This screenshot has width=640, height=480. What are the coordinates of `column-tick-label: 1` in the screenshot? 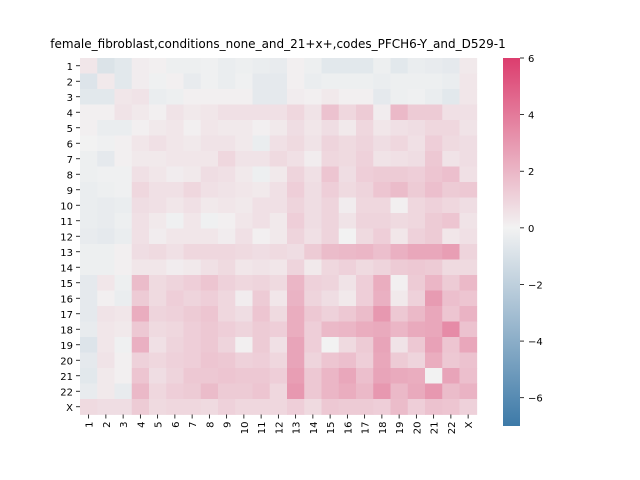 It's located at (90, 425).